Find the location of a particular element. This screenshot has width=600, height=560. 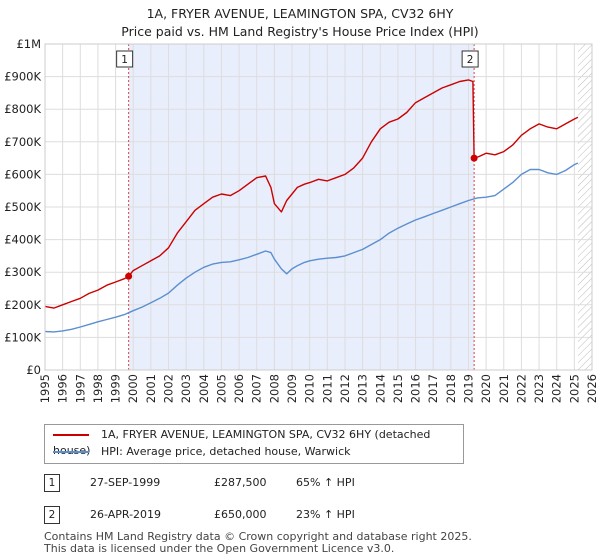

x-tick-label: 2026 is located at coordinates (592, 388).